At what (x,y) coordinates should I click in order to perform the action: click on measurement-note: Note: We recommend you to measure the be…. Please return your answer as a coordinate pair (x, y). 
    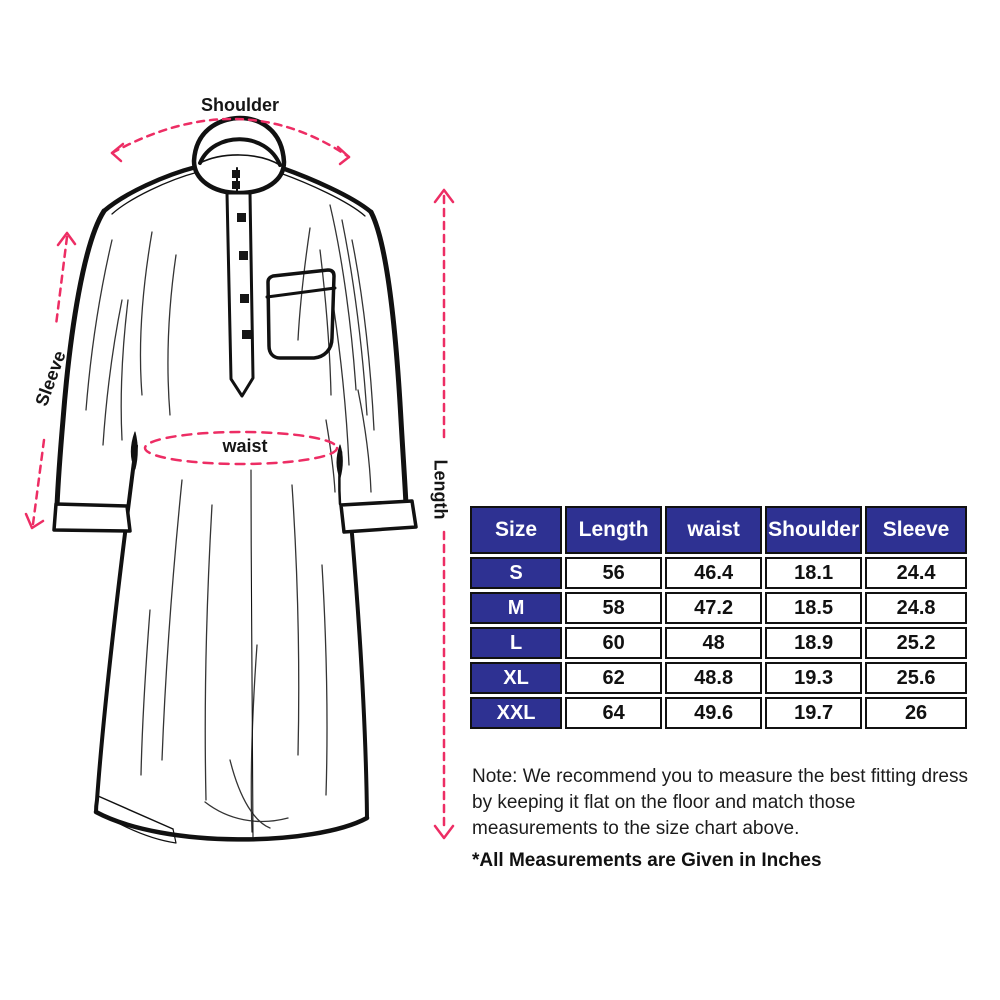
    Looking at the image, I should click on (724, 803).